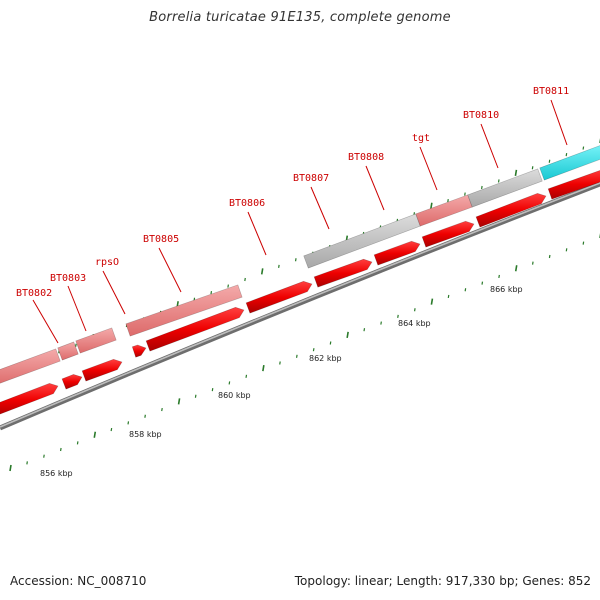 The image size is (600, 600). What do you see at coordinates (481, 115) in the screenshot?
I see `gene-label: BT0810` at bounding box center [481, 115].